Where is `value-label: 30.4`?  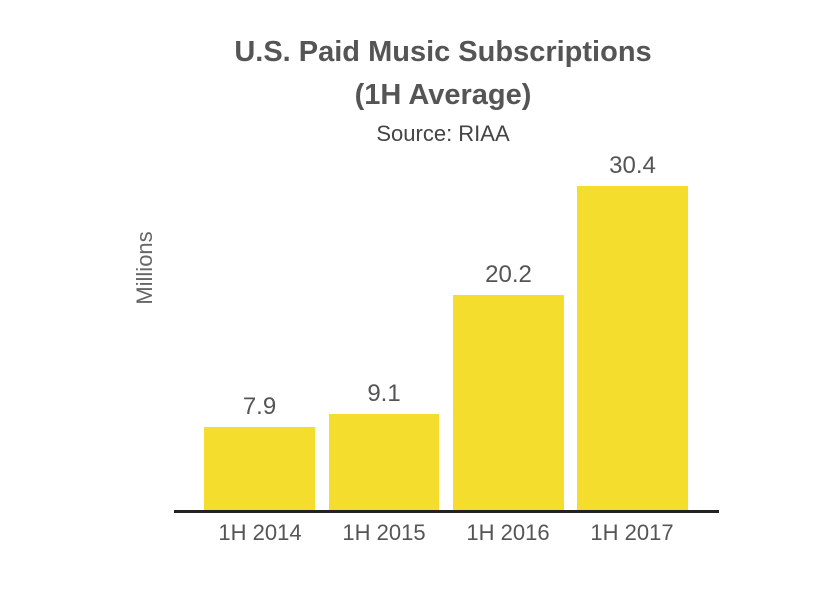 value-label: 30.4 is located at coordinates (632, 165).